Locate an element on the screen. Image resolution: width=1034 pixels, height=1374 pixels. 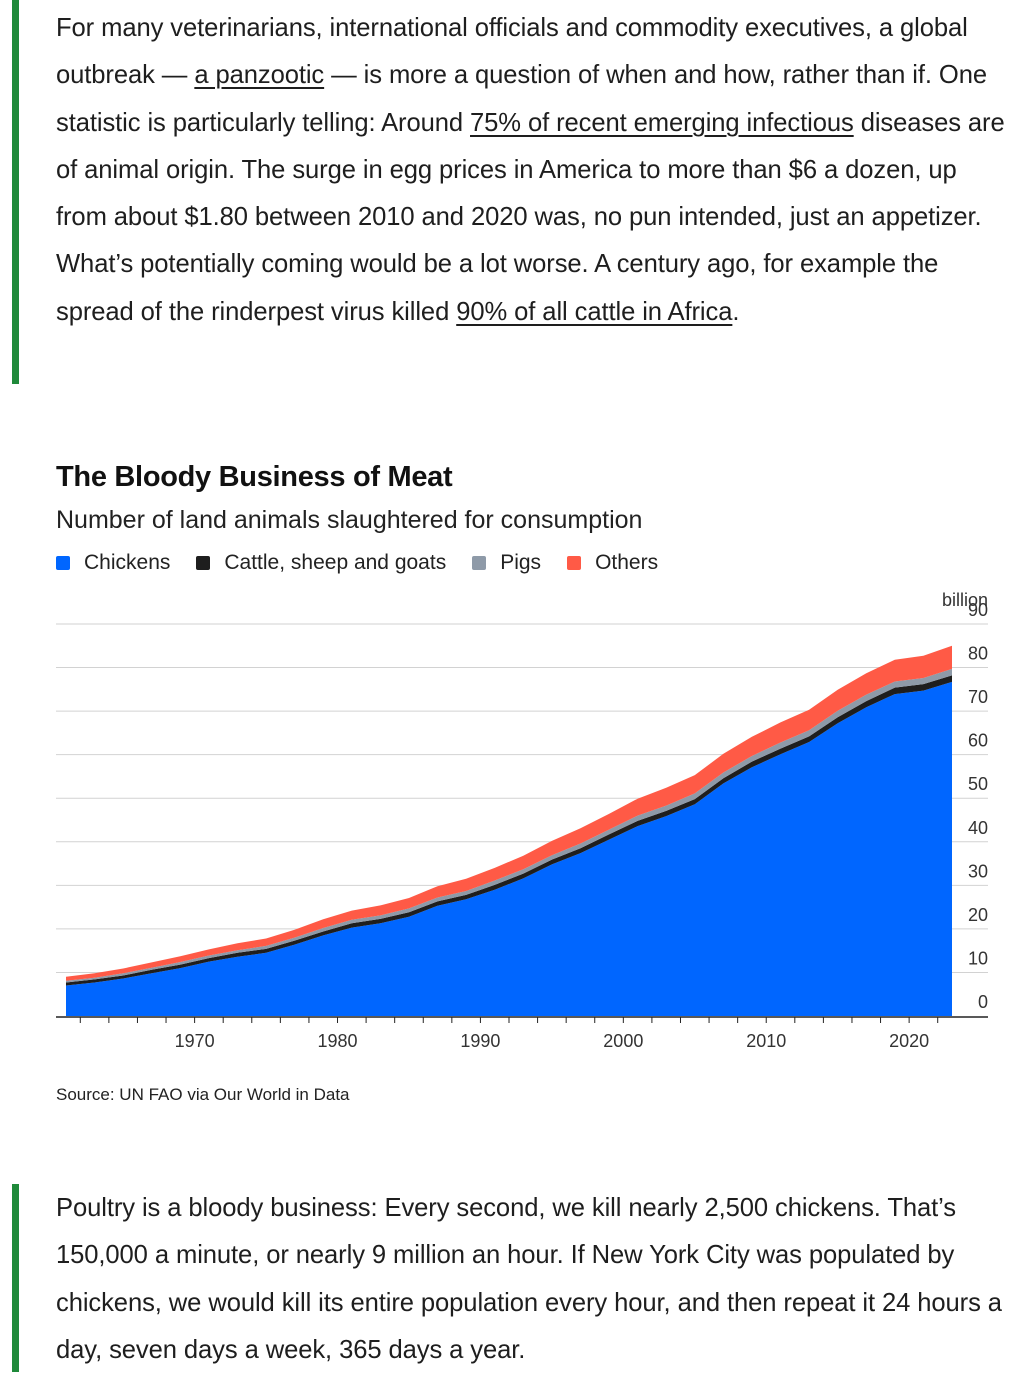
x-tick-label: 2020 is located at coordinates (909, 1041).